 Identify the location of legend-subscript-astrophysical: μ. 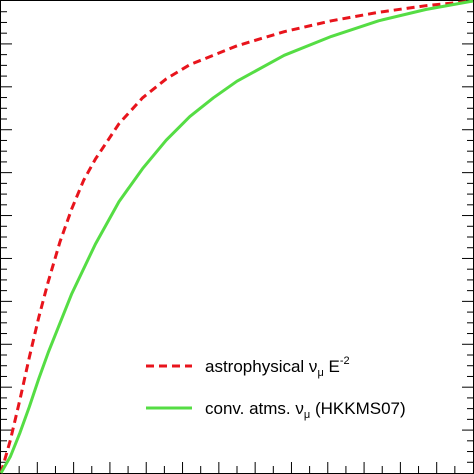
(320, 373).